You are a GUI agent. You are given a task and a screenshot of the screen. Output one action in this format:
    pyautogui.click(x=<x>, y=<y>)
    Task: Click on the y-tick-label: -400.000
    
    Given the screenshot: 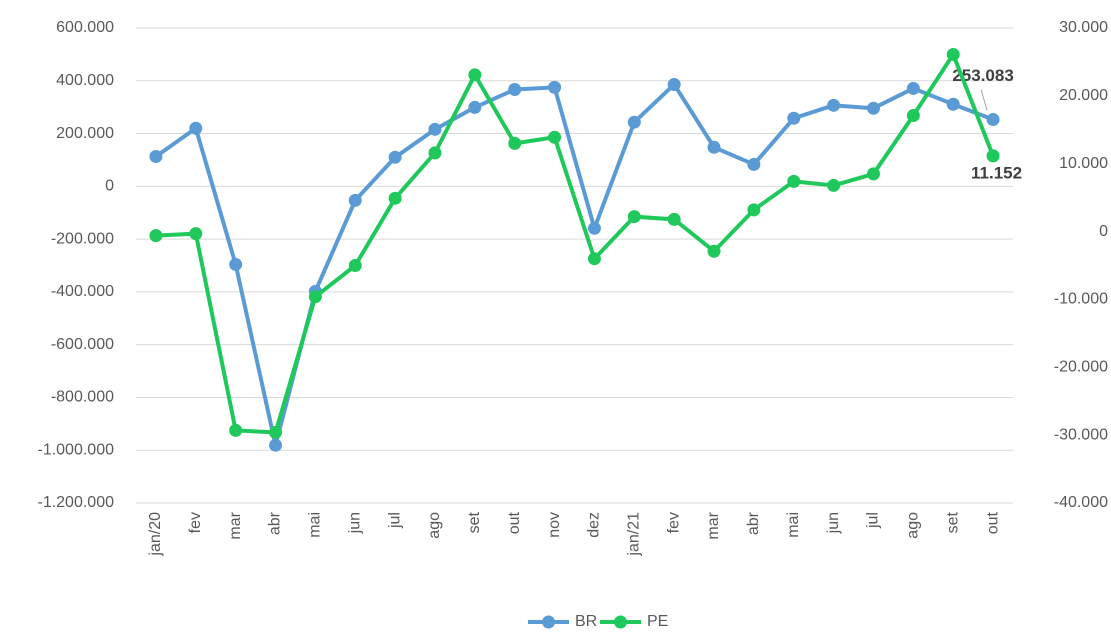 What is the action you would take?
    pyautogui.click(x=82, y=291)
    